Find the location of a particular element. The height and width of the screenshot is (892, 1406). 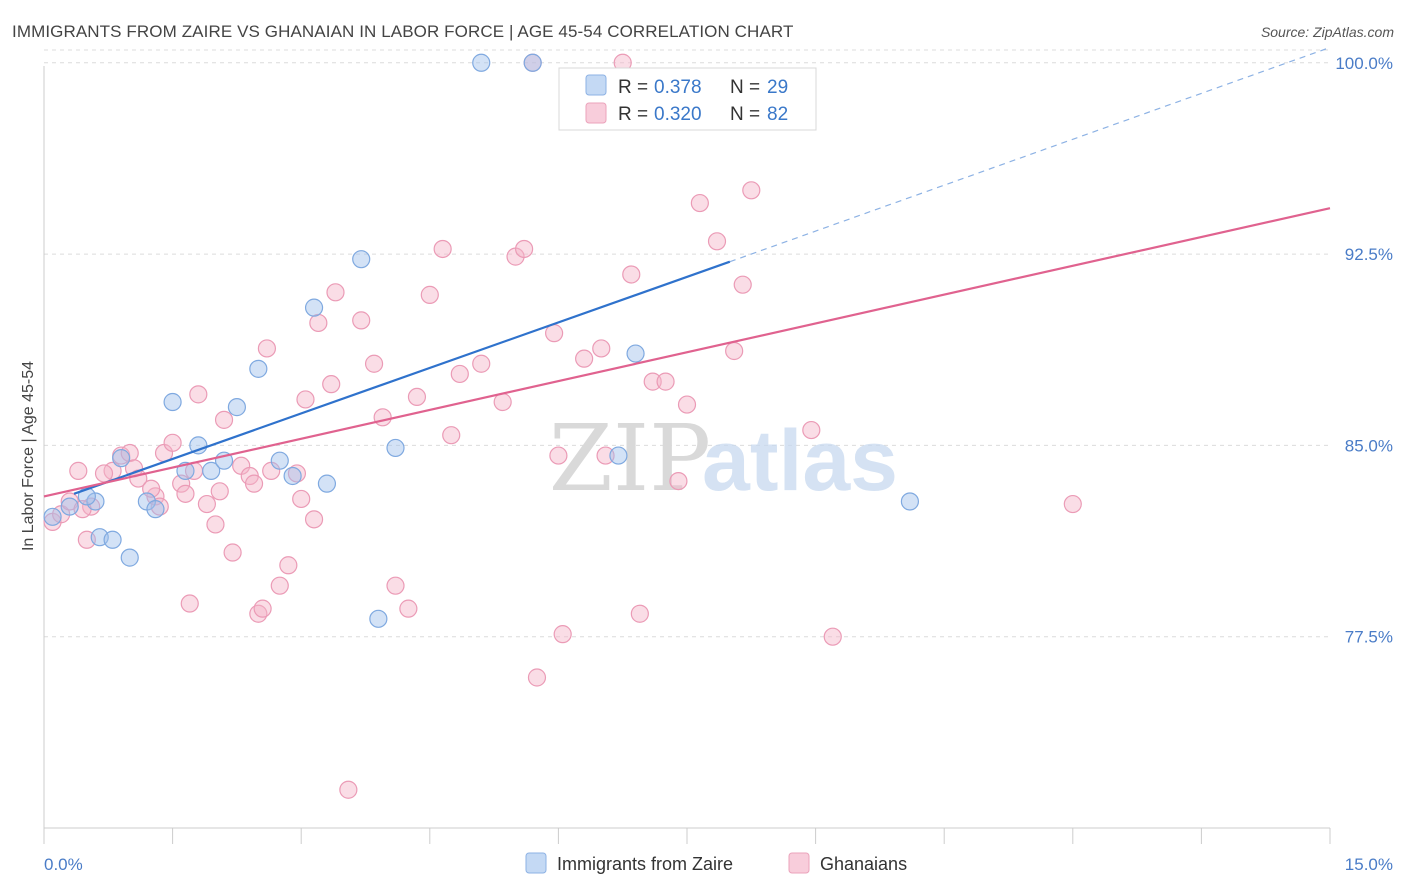

series-legend-swatch-zaire is located at coordinates (536, 863).